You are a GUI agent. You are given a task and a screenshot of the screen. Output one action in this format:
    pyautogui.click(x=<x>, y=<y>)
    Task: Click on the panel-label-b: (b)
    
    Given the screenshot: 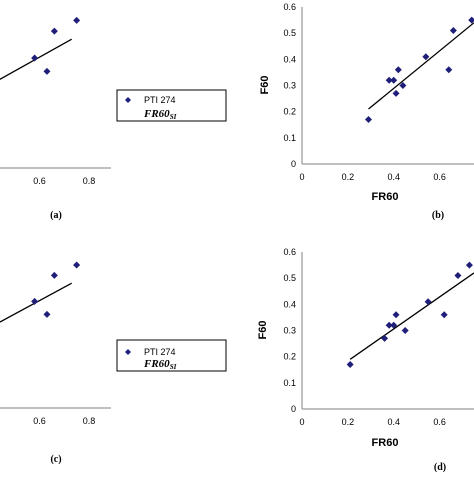 What is the action you would take?
    pyautogui.click(x=438, y=215)
    